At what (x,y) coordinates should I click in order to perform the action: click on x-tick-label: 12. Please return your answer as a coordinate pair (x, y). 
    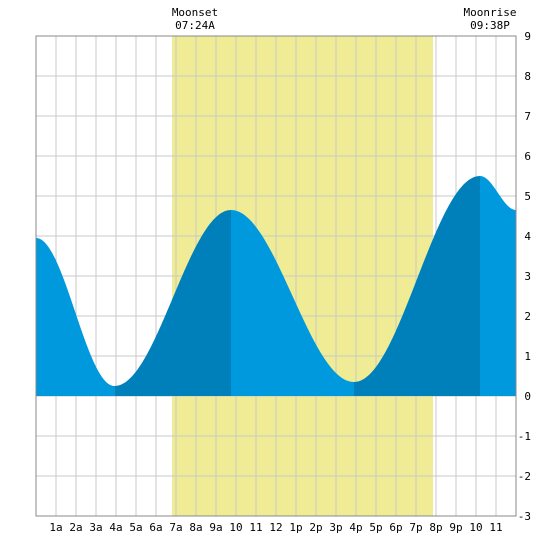
    Looking at the image, I should click on (275, 527).